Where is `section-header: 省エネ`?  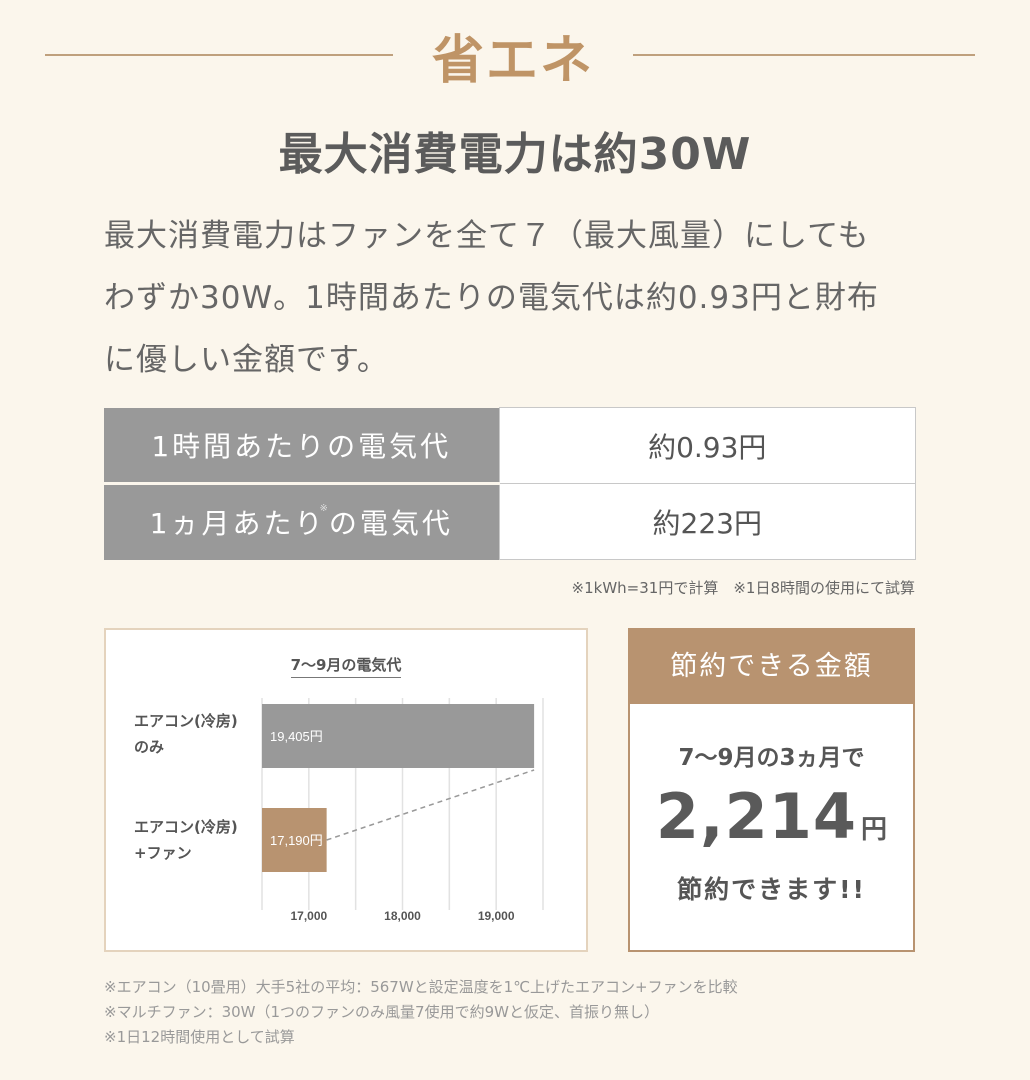
section-header: 省エネ is located at coordinates (515, 55).